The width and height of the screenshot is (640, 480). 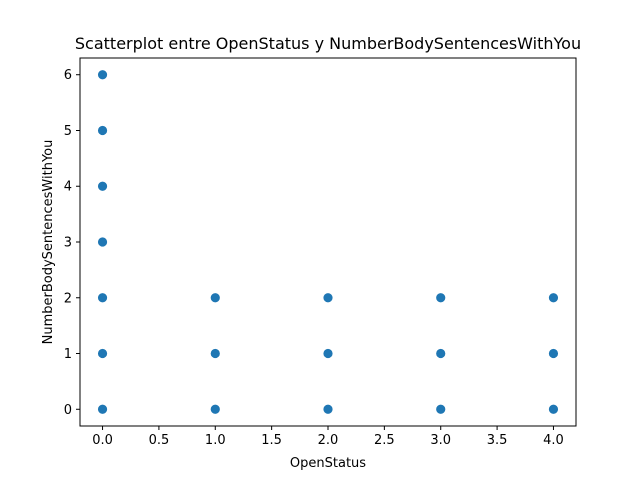 What do you see at coordinates (271, 440) in the screenshot?
I see `x-tick-label: 1.5` at bounding box center [271, 440].